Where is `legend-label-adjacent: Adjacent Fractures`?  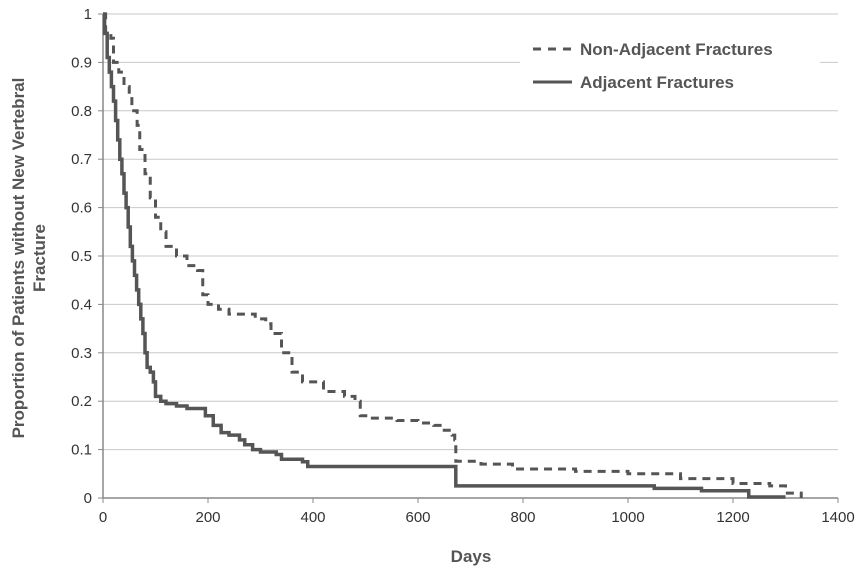 legend-label-adjacent: Adjacent Fractures is located at coordinates (657, 82).